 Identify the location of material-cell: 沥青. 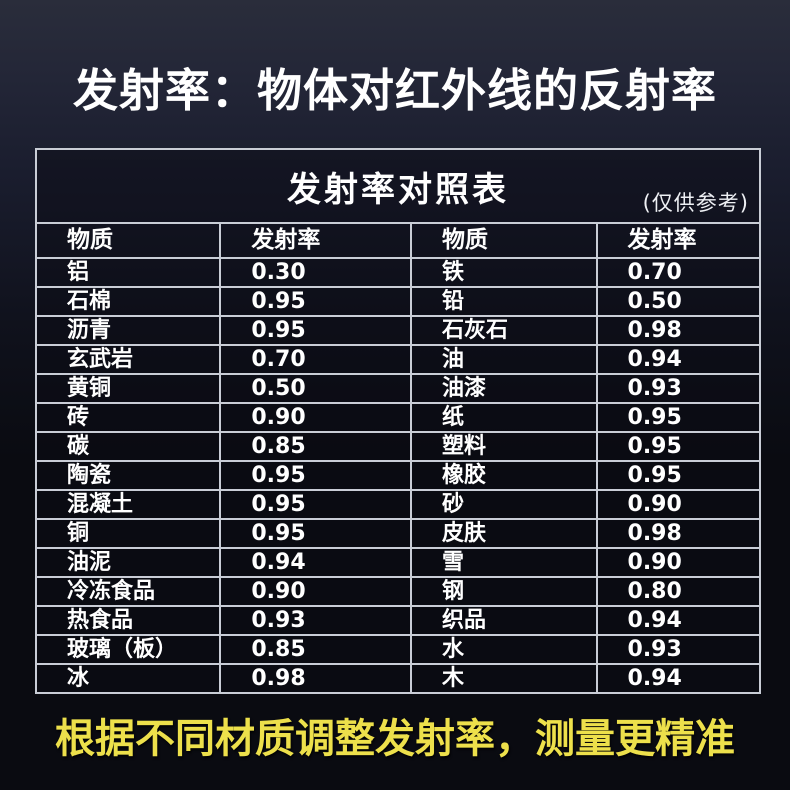
(129, 330).